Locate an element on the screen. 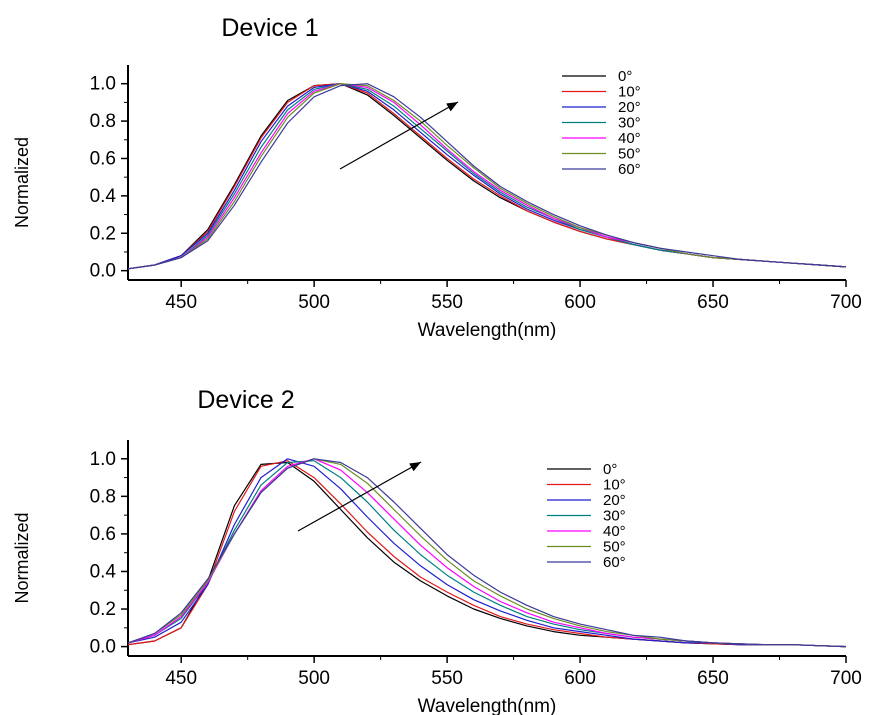 Image resolution: width=875 pixels, height=715 pixels. chart2-legend-label: 0° is located at coordinates (610, 469).